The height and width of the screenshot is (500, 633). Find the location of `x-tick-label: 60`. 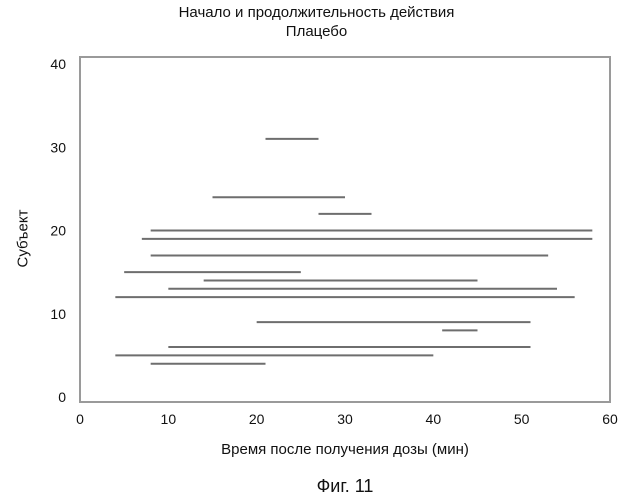

x-tick-label: 60 is located at coordinates (610, 419).